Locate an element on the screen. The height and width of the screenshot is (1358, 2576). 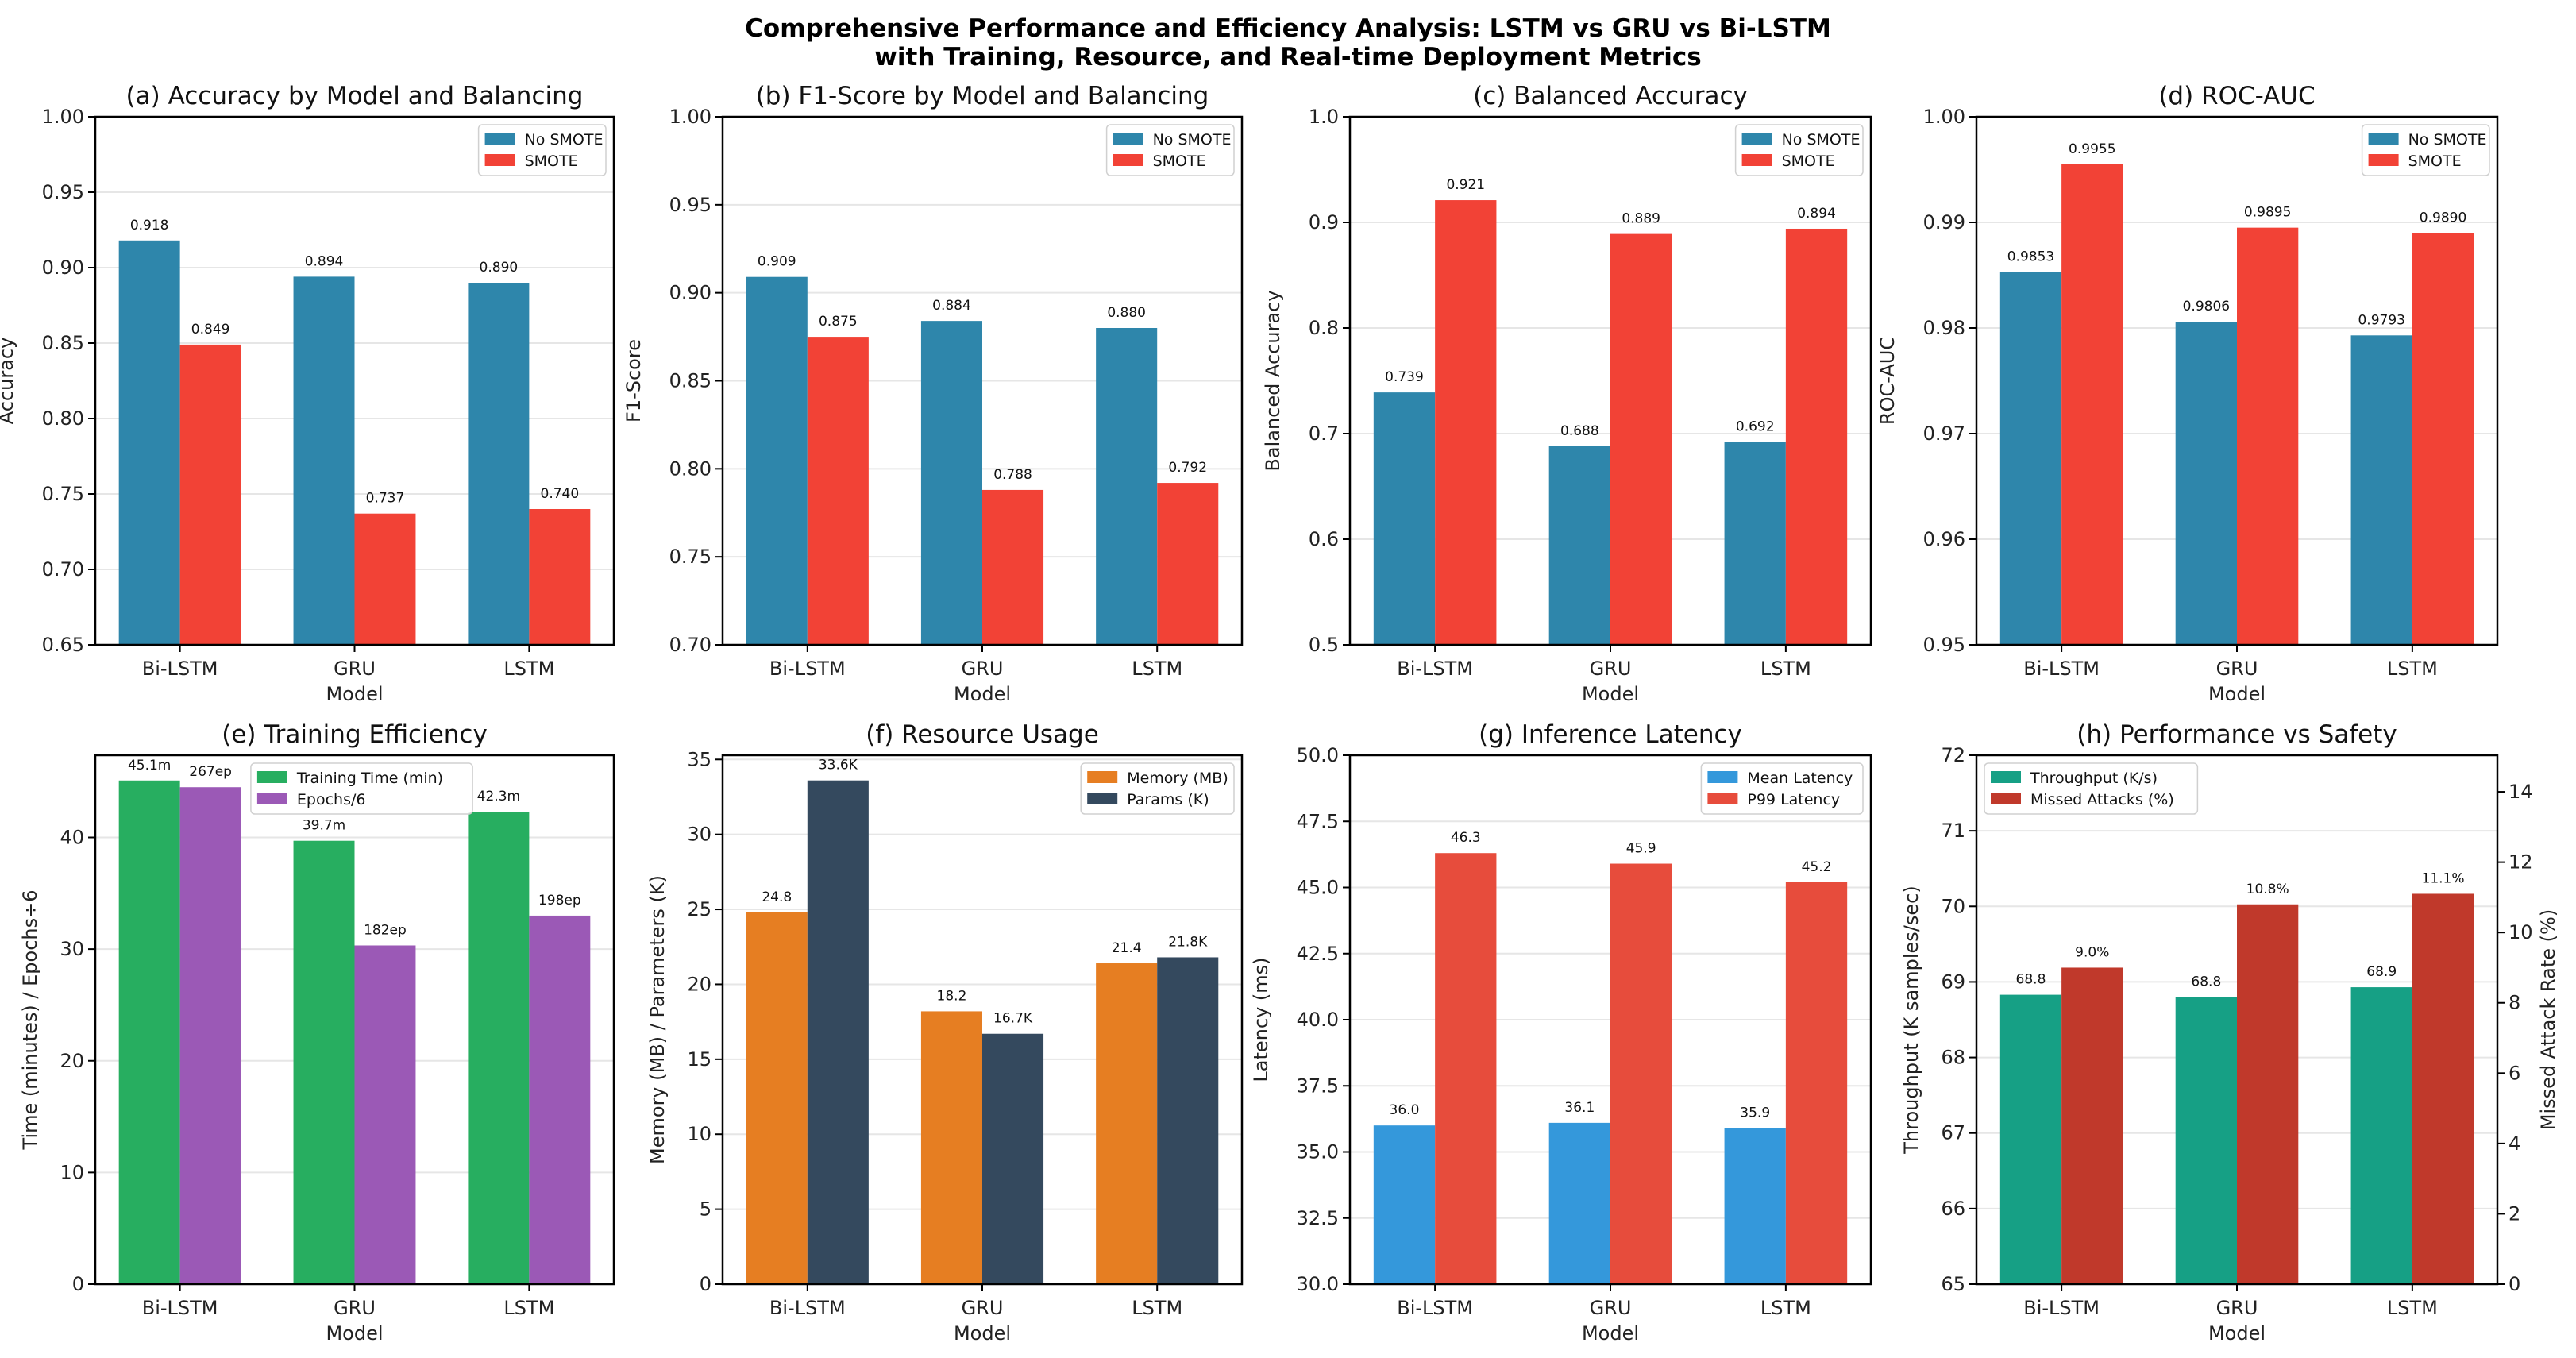
data-label: 0.849 is located at coordinates (210, 330).